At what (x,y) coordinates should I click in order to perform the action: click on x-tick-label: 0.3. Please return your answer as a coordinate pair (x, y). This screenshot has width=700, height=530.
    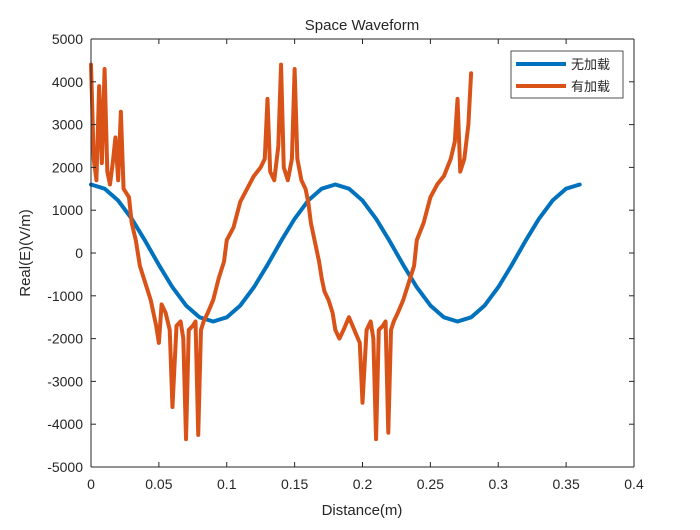
    Looking at the image, I should click on (499, 484).